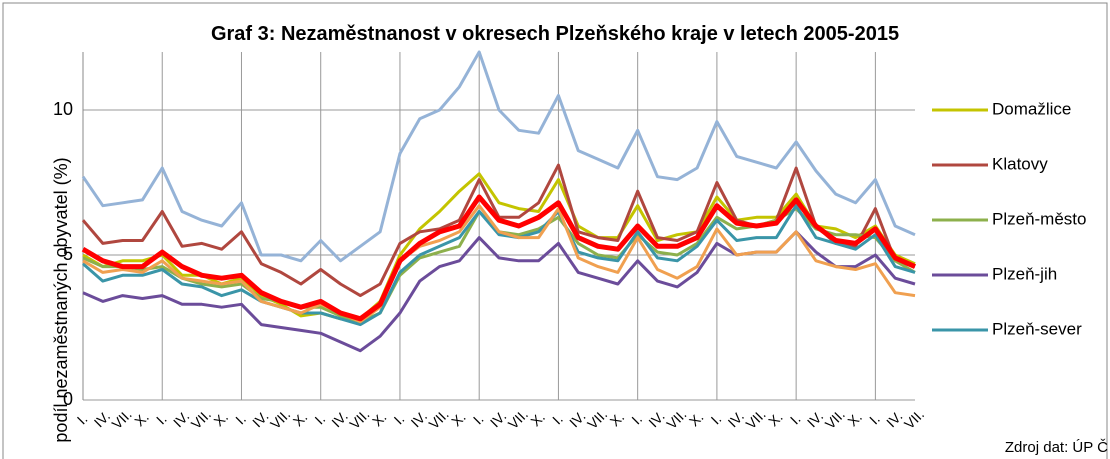 This screenshot has height=459, width=1110. I want to click on y-axis-label: podíl nezaměstnaných obyvatel (%), so click(61, 299).